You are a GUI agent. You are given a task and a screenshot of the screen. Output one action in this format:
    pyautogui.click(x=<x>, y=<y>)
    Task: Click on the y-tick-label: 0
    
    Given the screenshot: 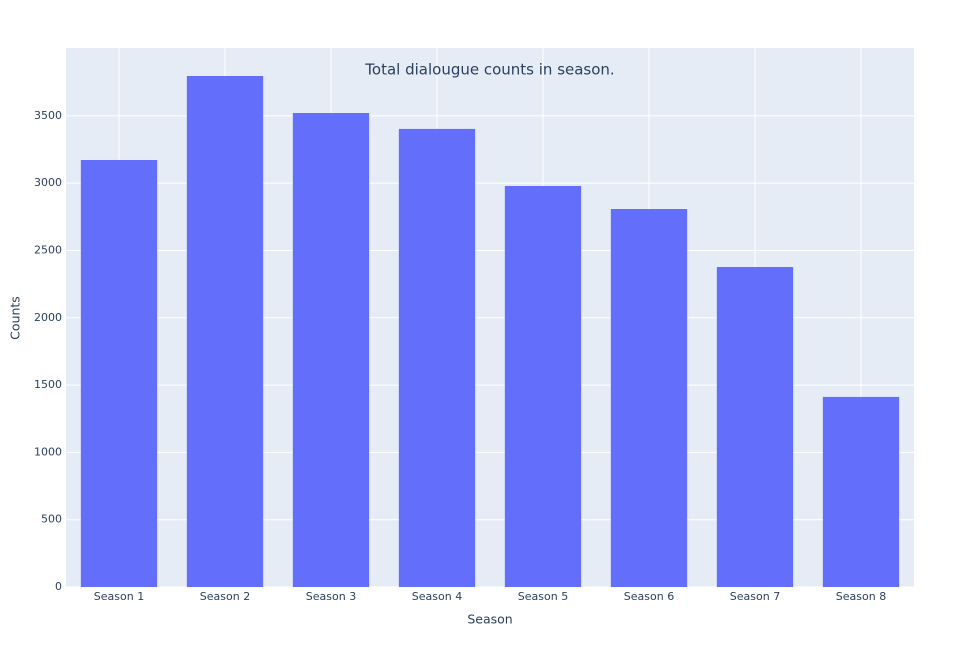 What is the action you would take?
    pyautogui.click(x=58, y=586)
    